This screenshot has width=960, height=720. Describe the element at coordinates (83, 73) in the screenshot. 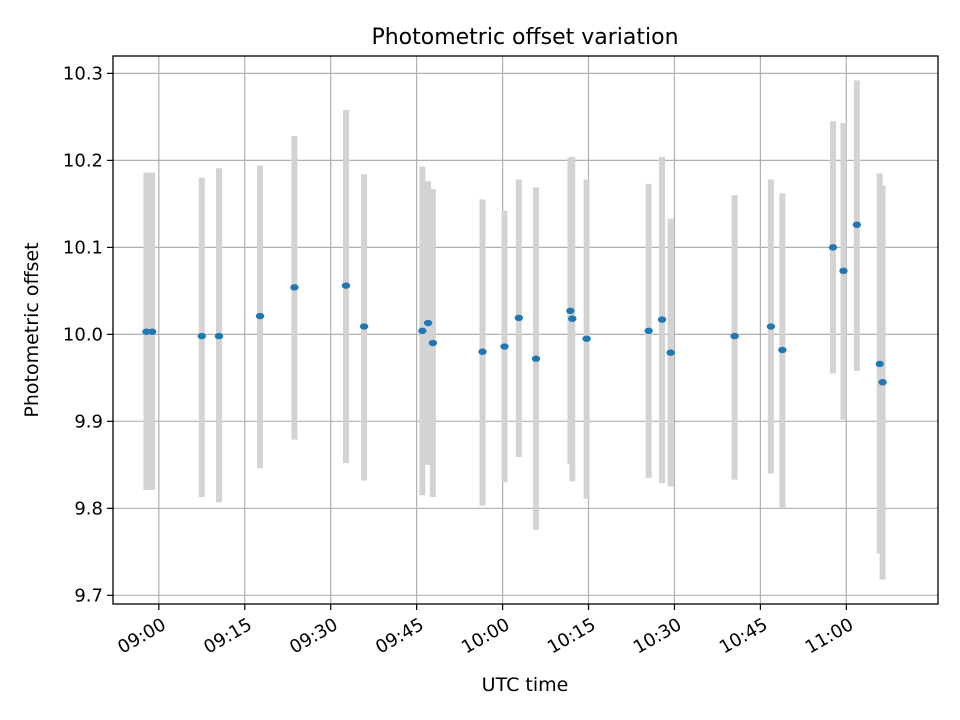

I see `y-tick-label: 10.3` at that location.